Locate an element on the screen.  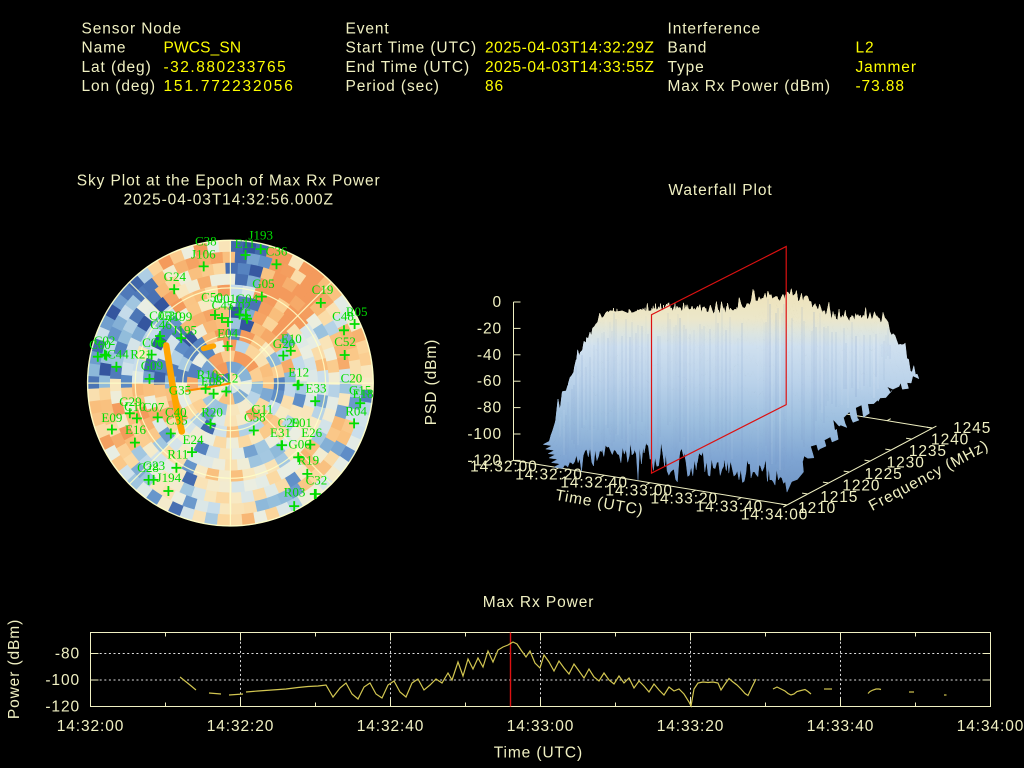
svg-text: Interference is located at coordinates (715, 29).